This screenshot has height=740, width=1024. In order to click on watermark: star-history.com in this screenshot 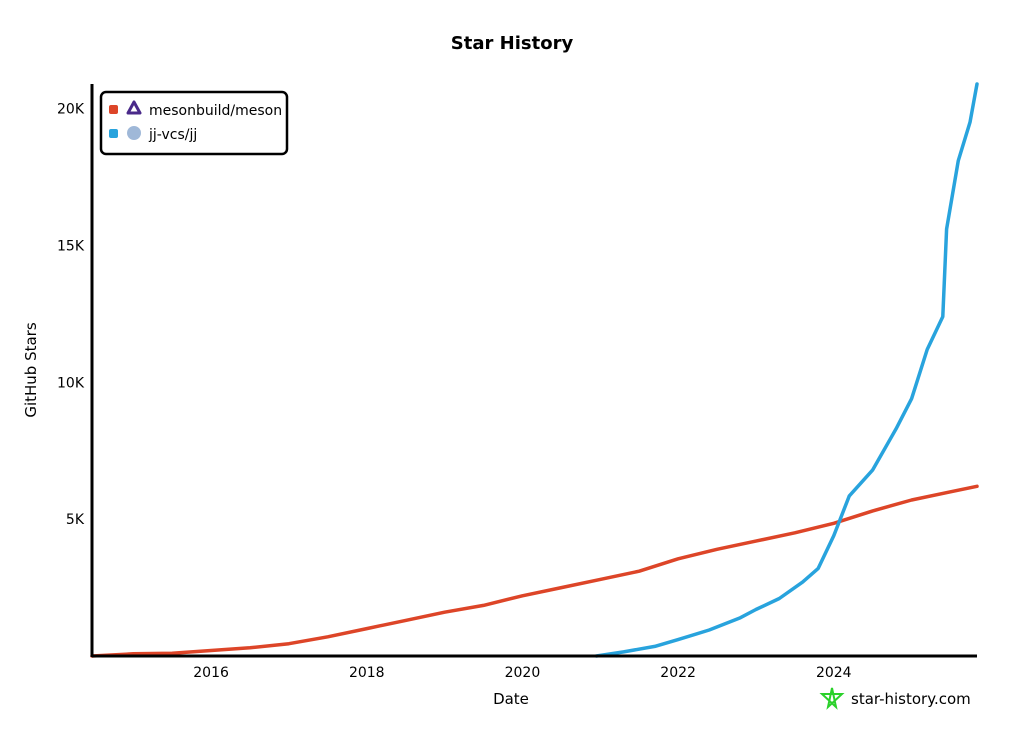, I will do `click(895, 698)`.